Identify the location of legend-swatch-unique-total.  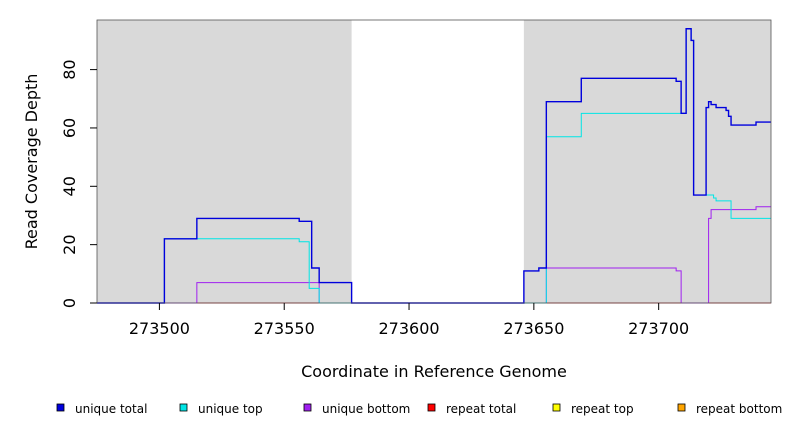
(60, 407).